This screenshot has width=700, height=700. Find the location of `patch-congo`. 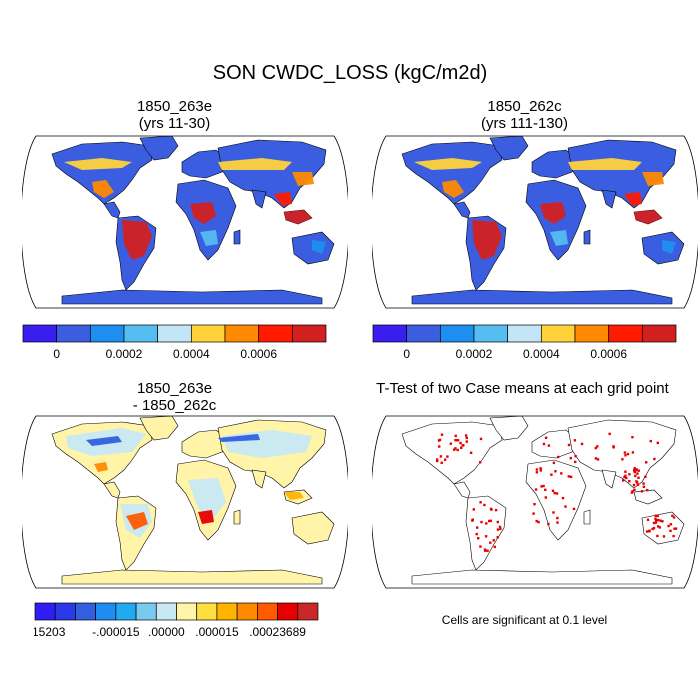

patch-congo is located at coordinates (553, 213).